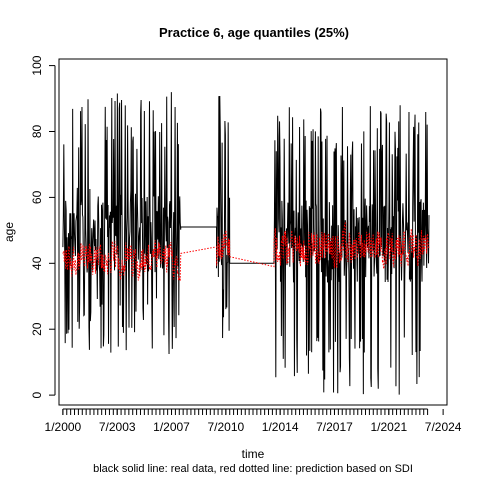  Describe the element at coordinates (37, 394) in the screenshot. I see `y-tick-label: 0` at that location.